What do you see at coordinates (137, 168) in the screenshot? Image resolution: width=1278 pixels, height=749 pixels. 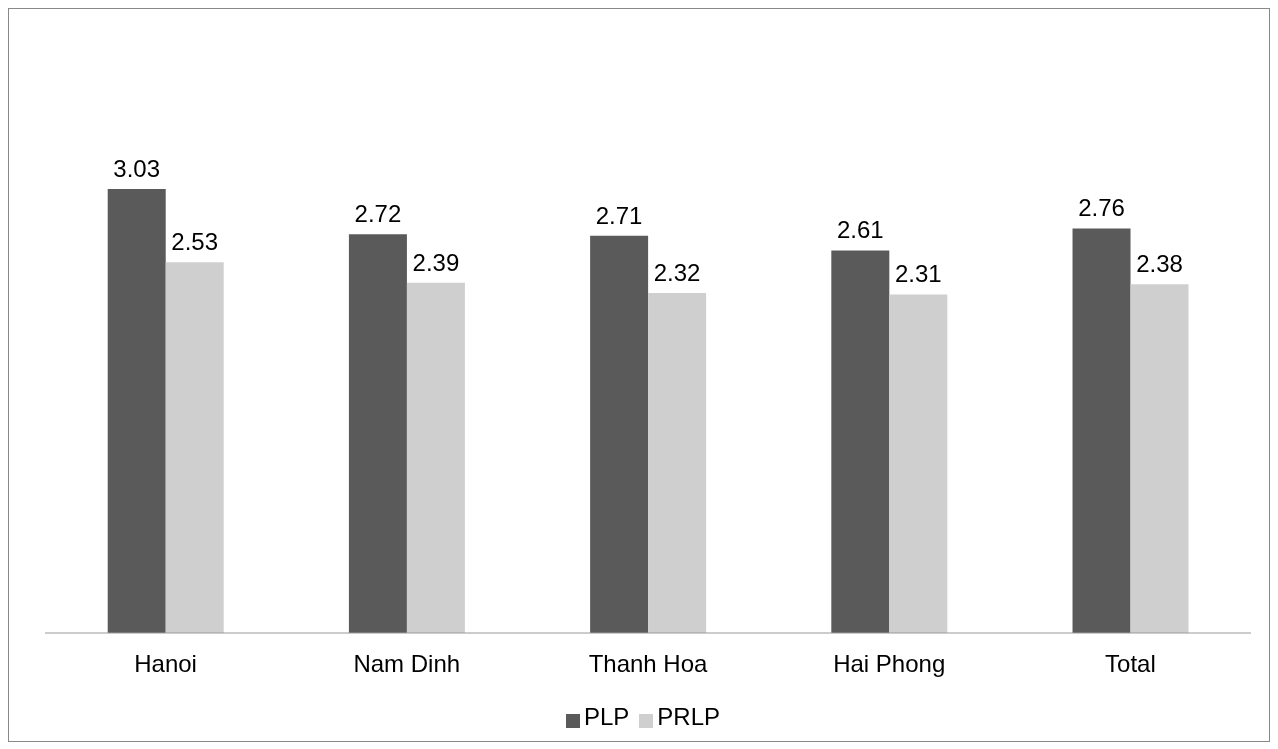 I see `data-label: 3.03` at bounding box center [137, 168].